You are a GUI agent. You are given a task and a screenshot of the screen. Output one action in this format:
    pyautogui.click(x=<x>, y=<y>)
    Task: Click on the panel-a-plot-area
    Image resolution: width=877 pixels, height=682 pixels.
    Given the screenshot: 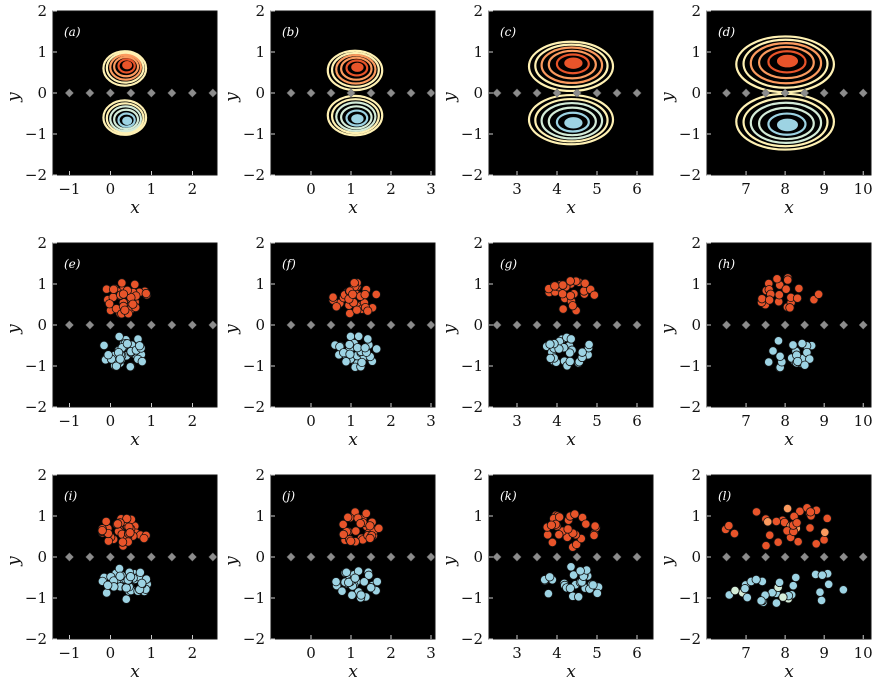 What is the action you would take?
    pyautogui.click(x=140, y=93)
    